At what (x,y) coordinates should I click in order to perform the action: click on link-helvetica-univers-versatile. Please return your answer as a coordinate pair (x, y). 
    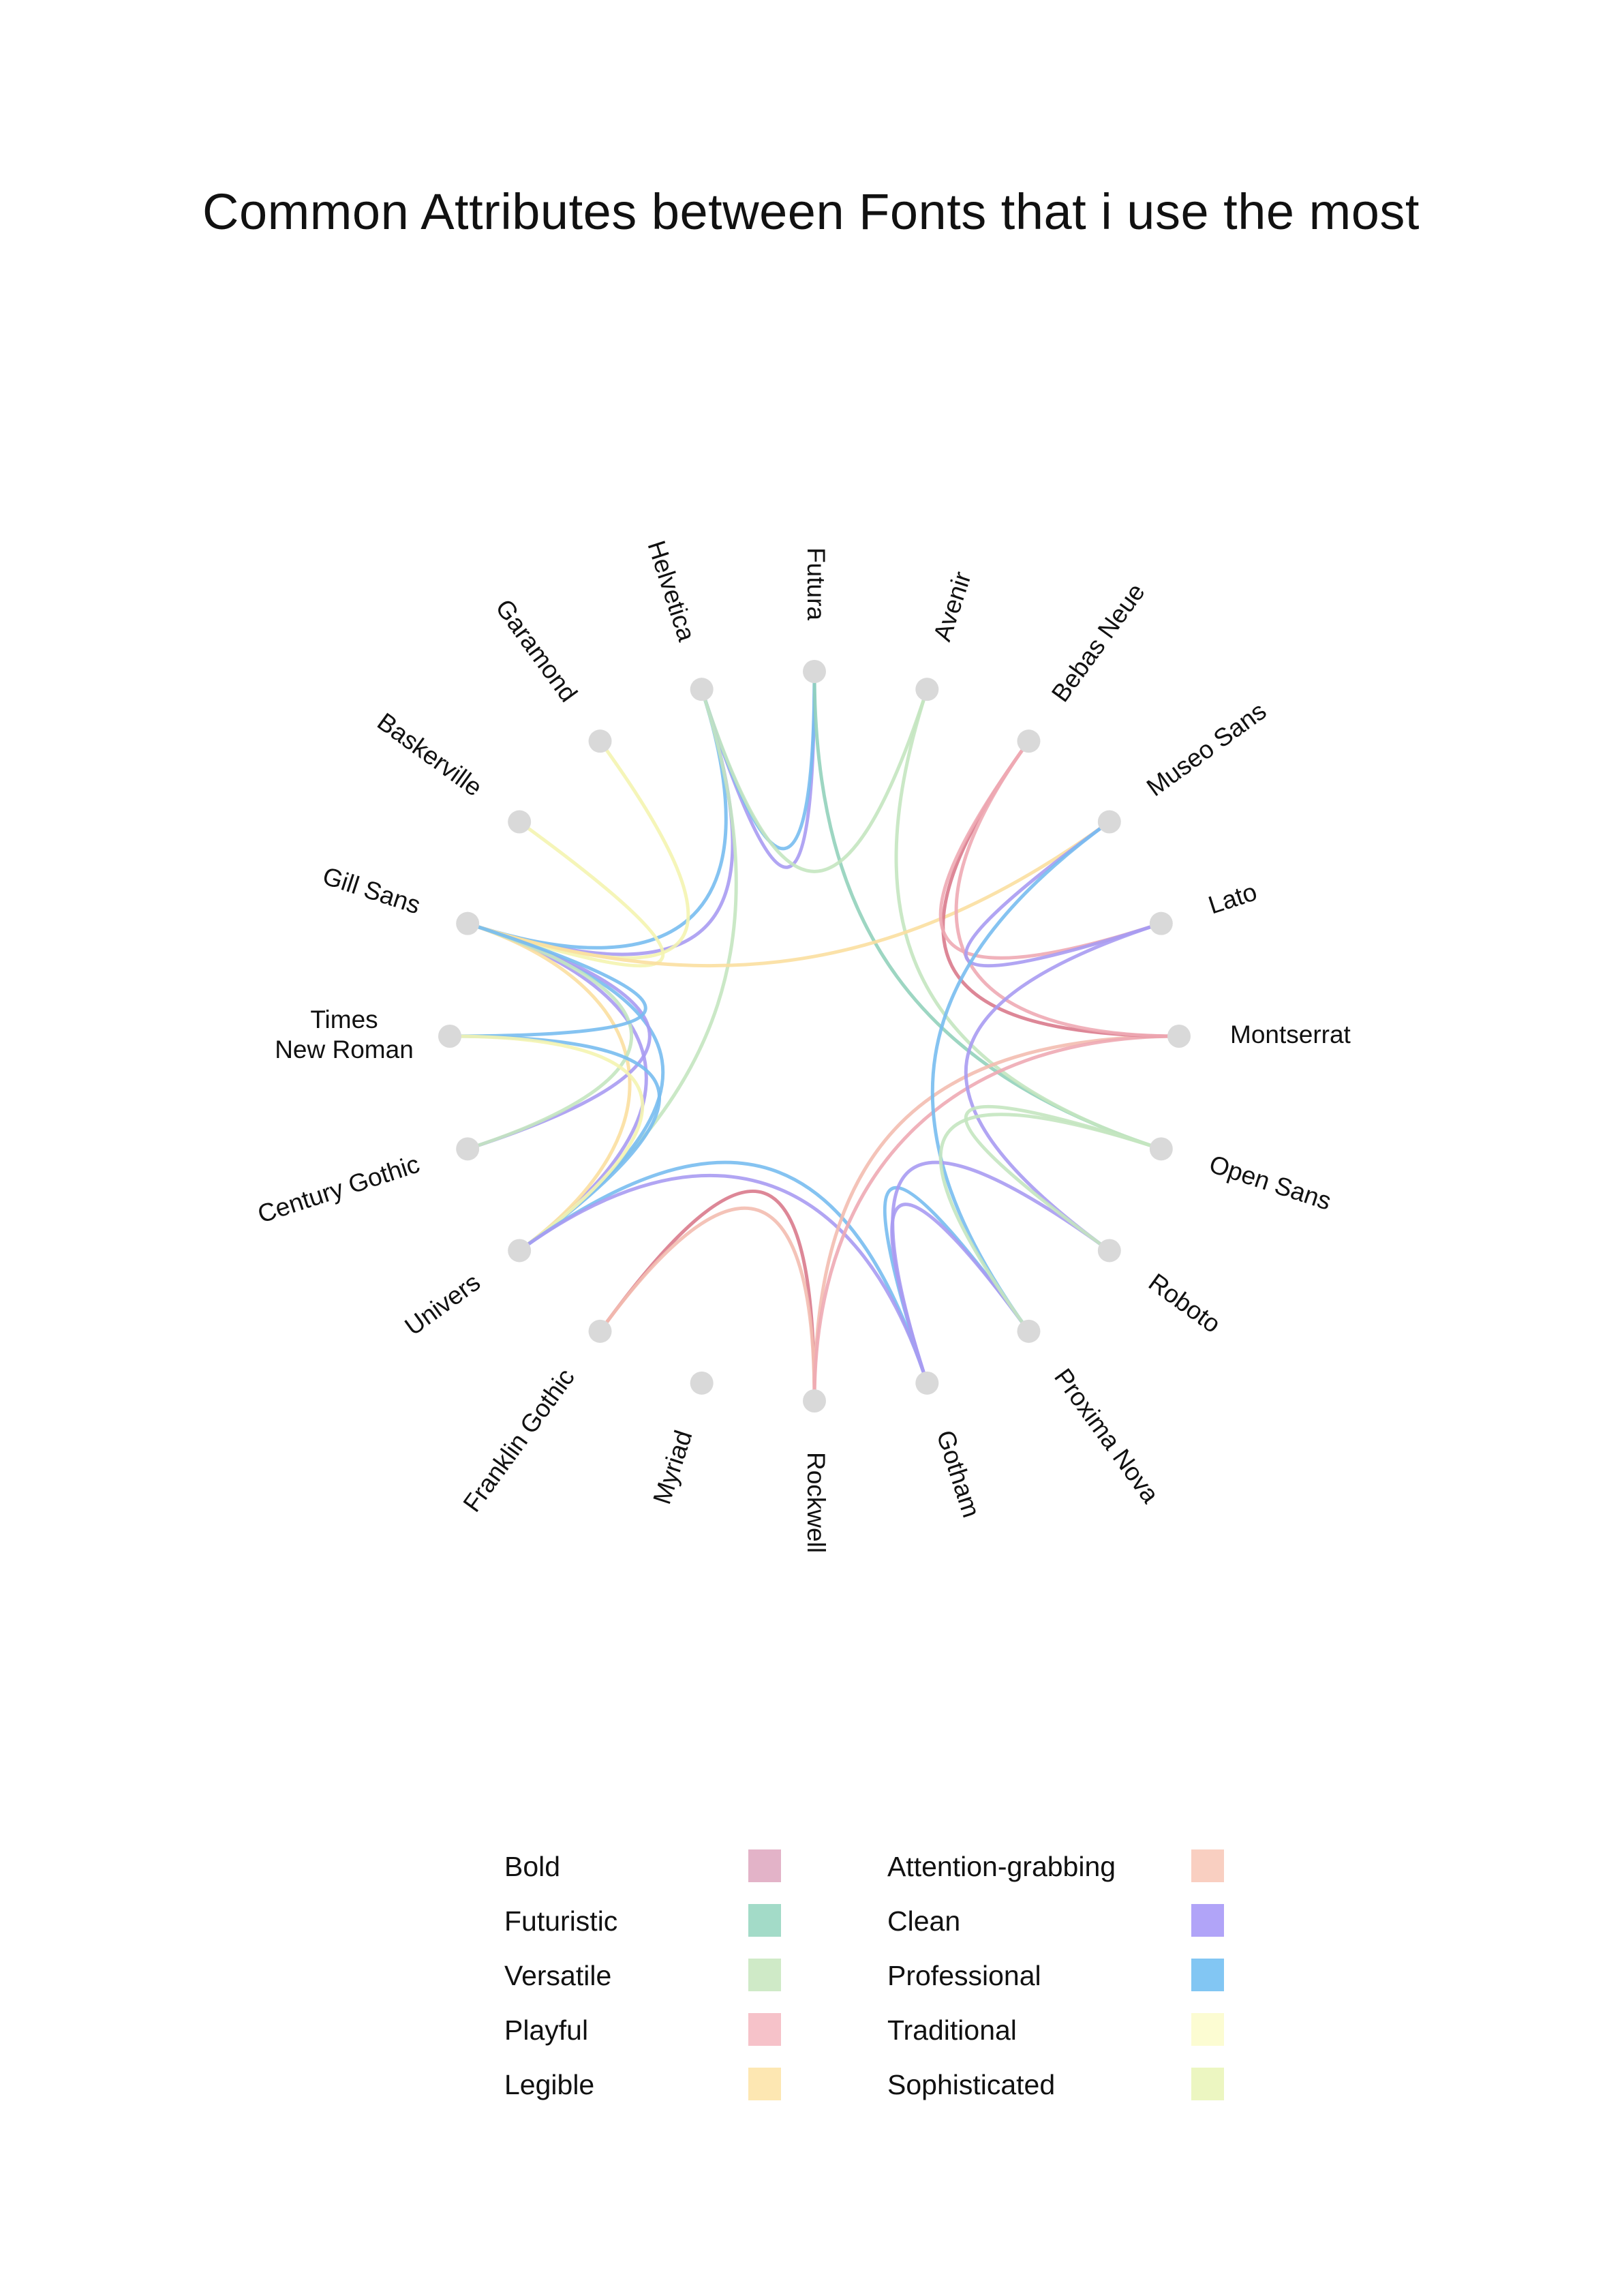
    Looking at the image, I should click on (628, 971).